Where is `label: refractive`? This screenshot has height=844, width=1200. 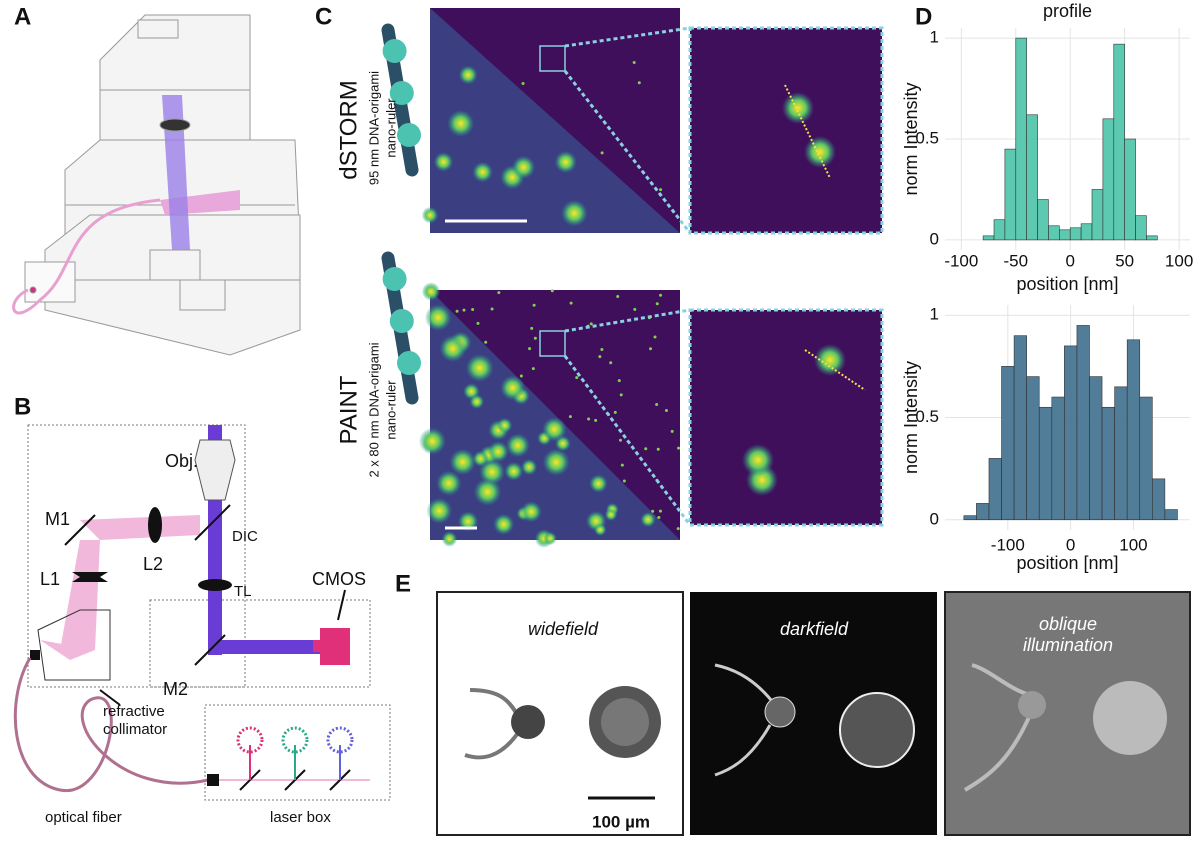
label: refractive is located at coordinates (134, 711).